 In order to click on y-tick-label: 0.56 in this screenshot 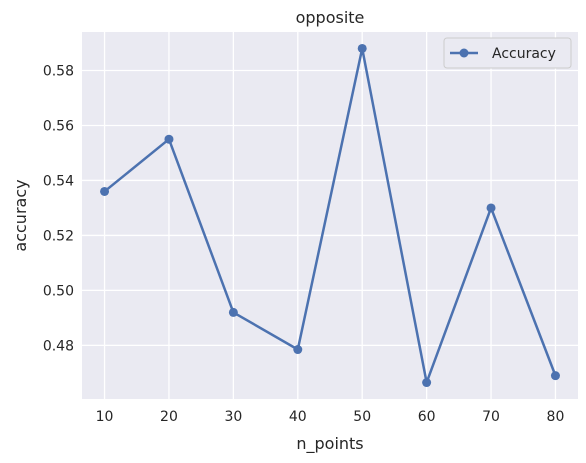, I will do `click(58, 126)`.